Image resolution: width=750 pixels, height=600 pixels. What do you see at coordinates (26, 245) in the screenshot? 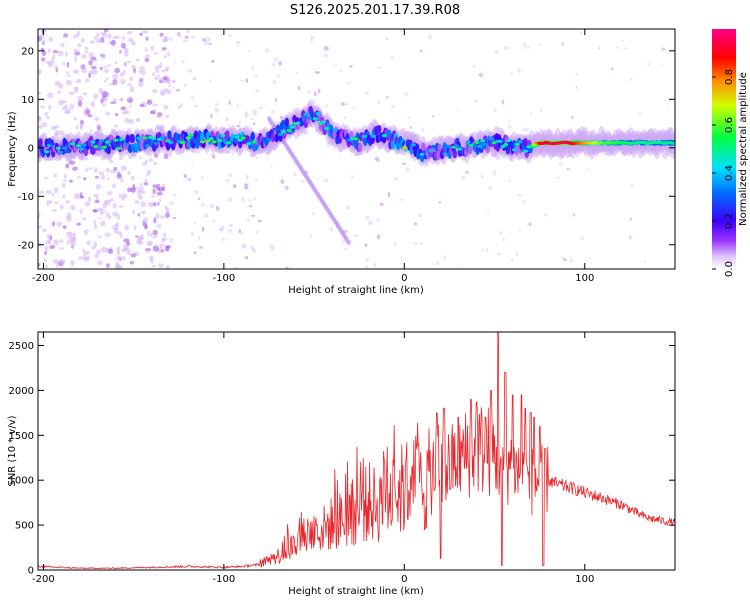
I see `y-tick-label: -20` at bounding box center [26, 245].